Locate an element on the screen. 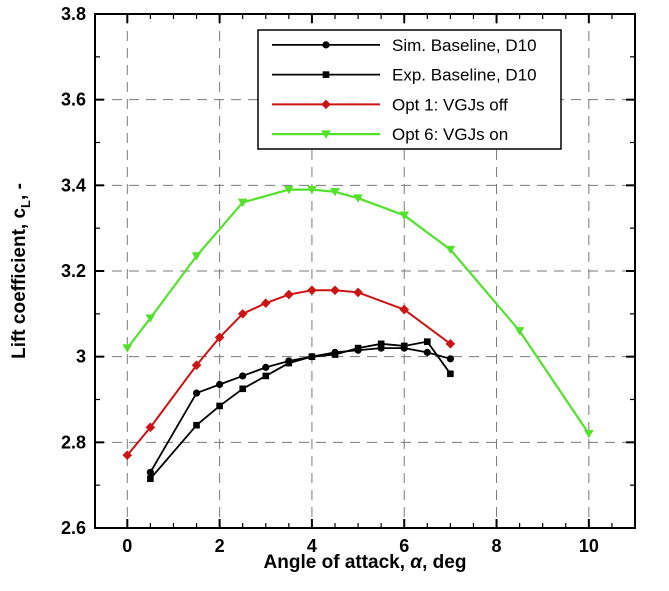 The image size is (669, 591). y-tick-label: 3 is located at coordinates (81, 357).